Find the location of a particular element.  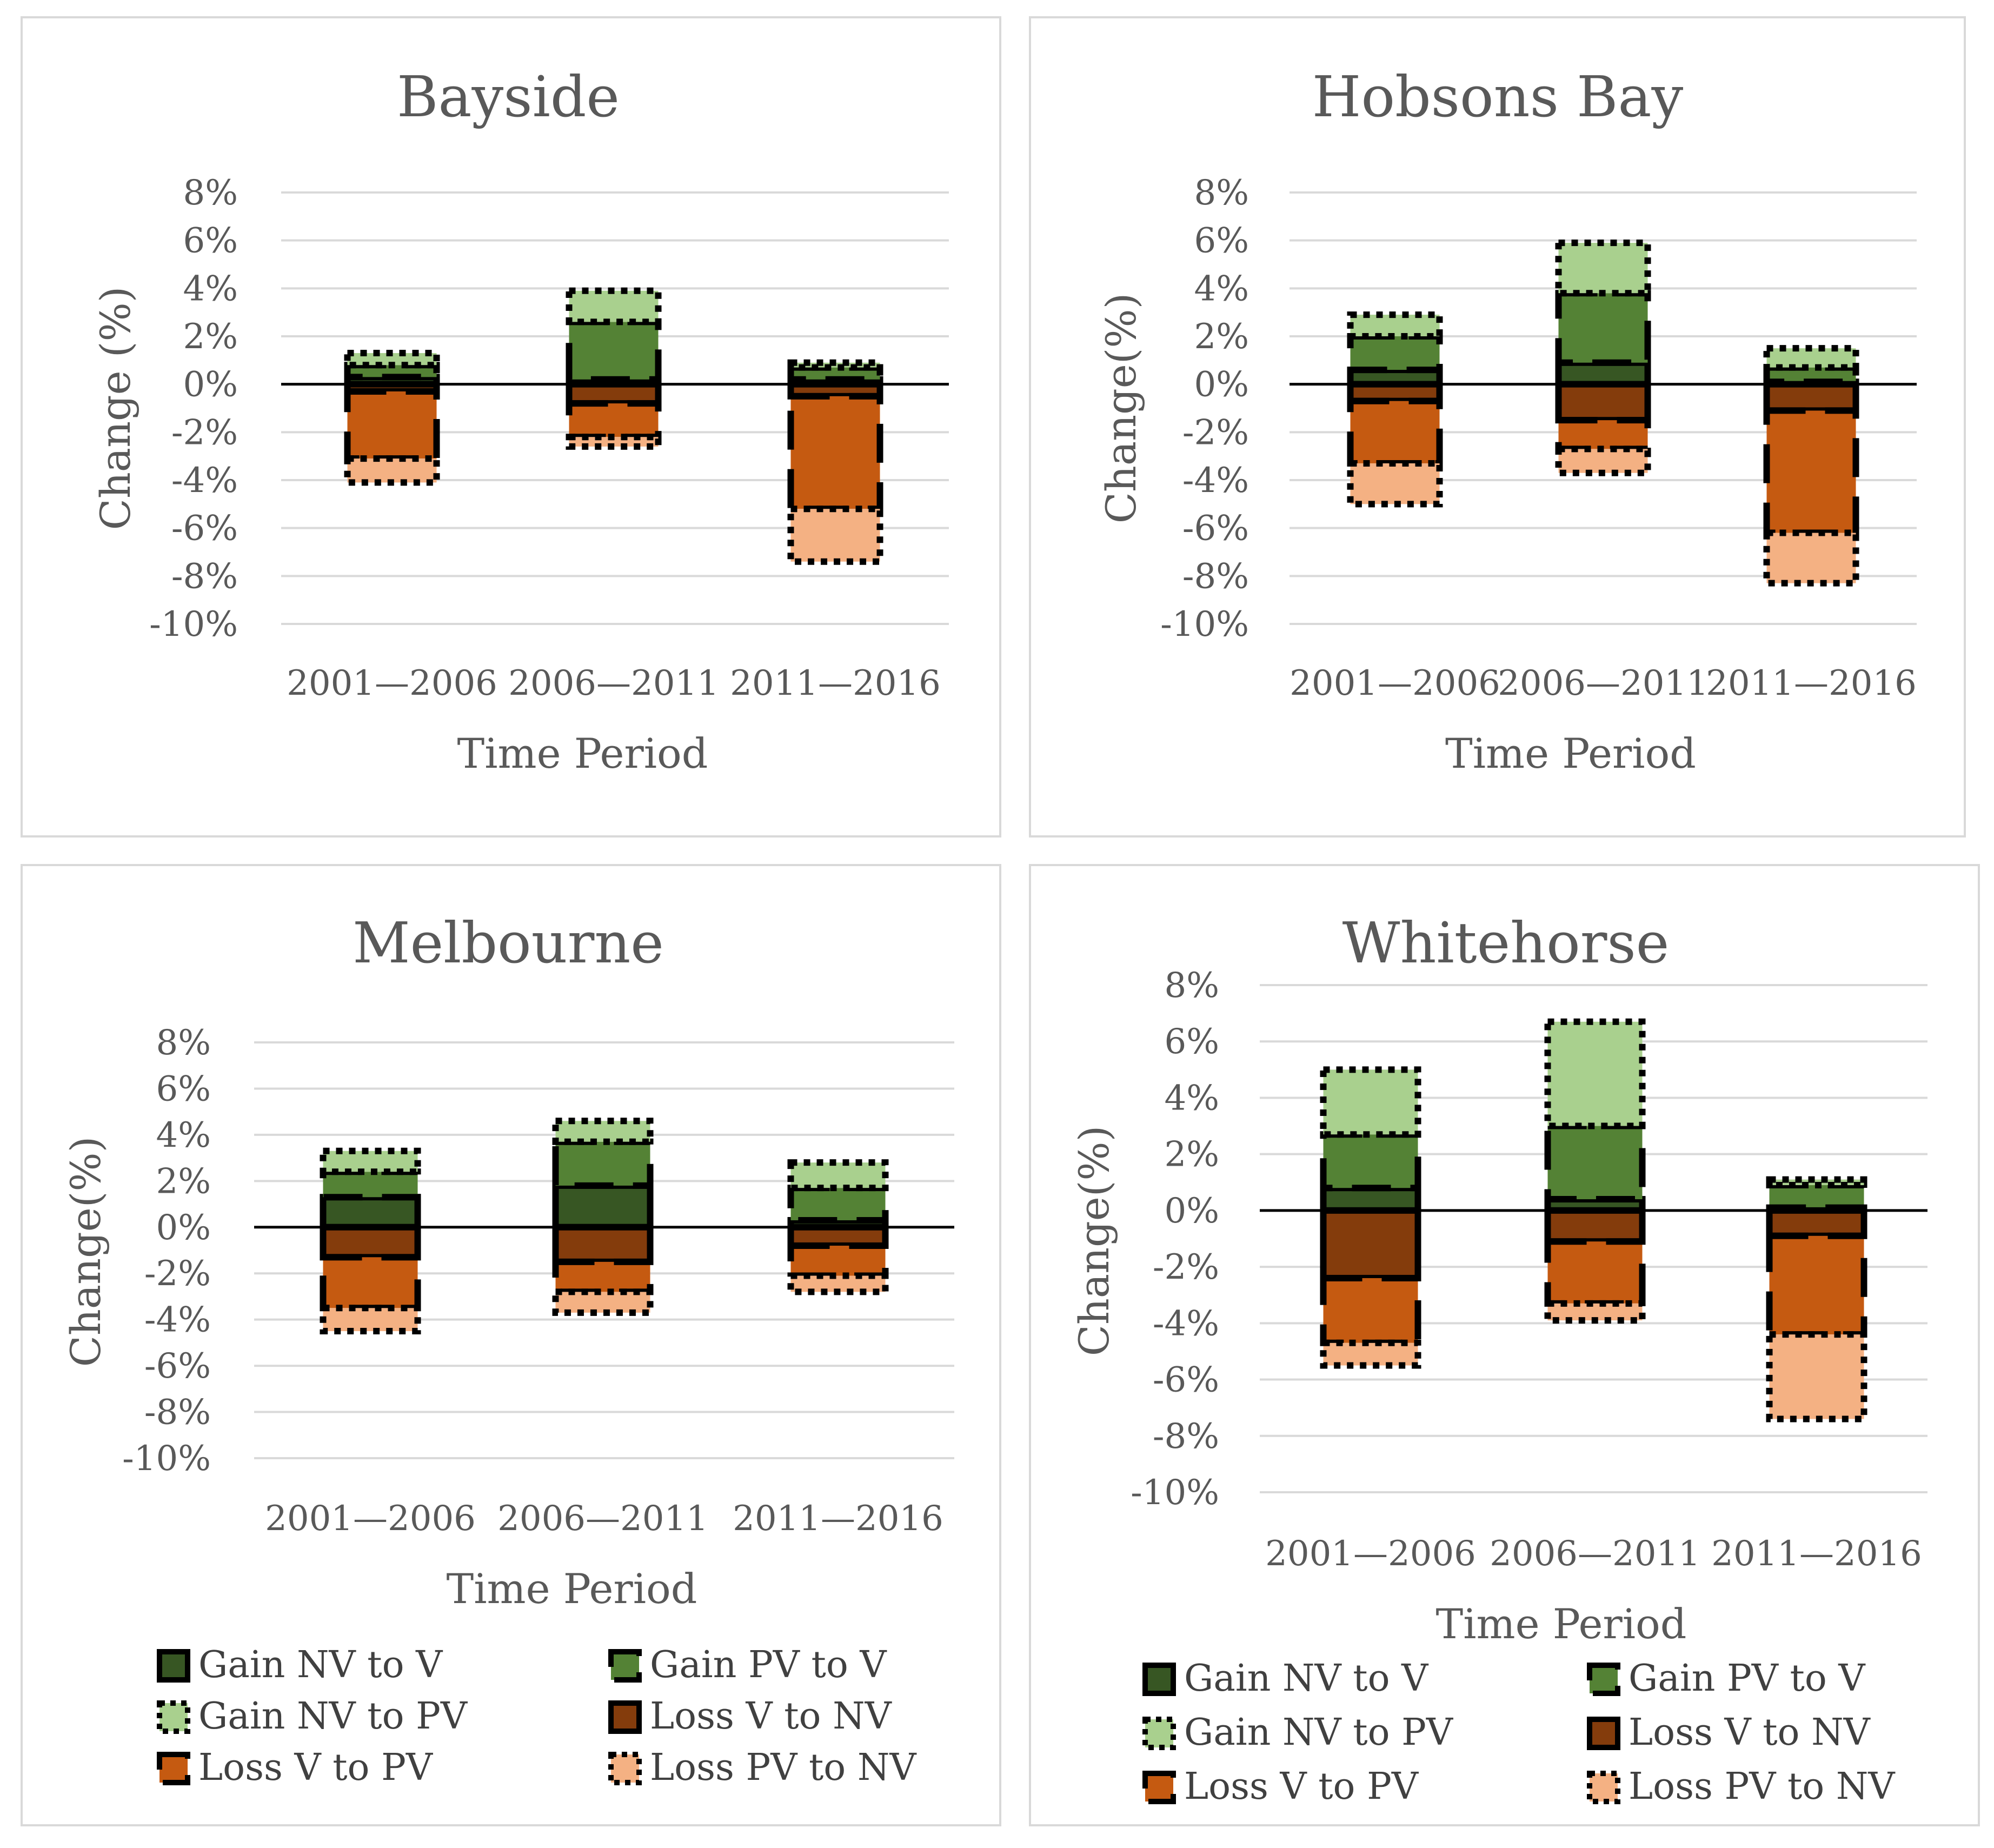

y-axis-label: Change (%) is located at coordinates (115, 409).